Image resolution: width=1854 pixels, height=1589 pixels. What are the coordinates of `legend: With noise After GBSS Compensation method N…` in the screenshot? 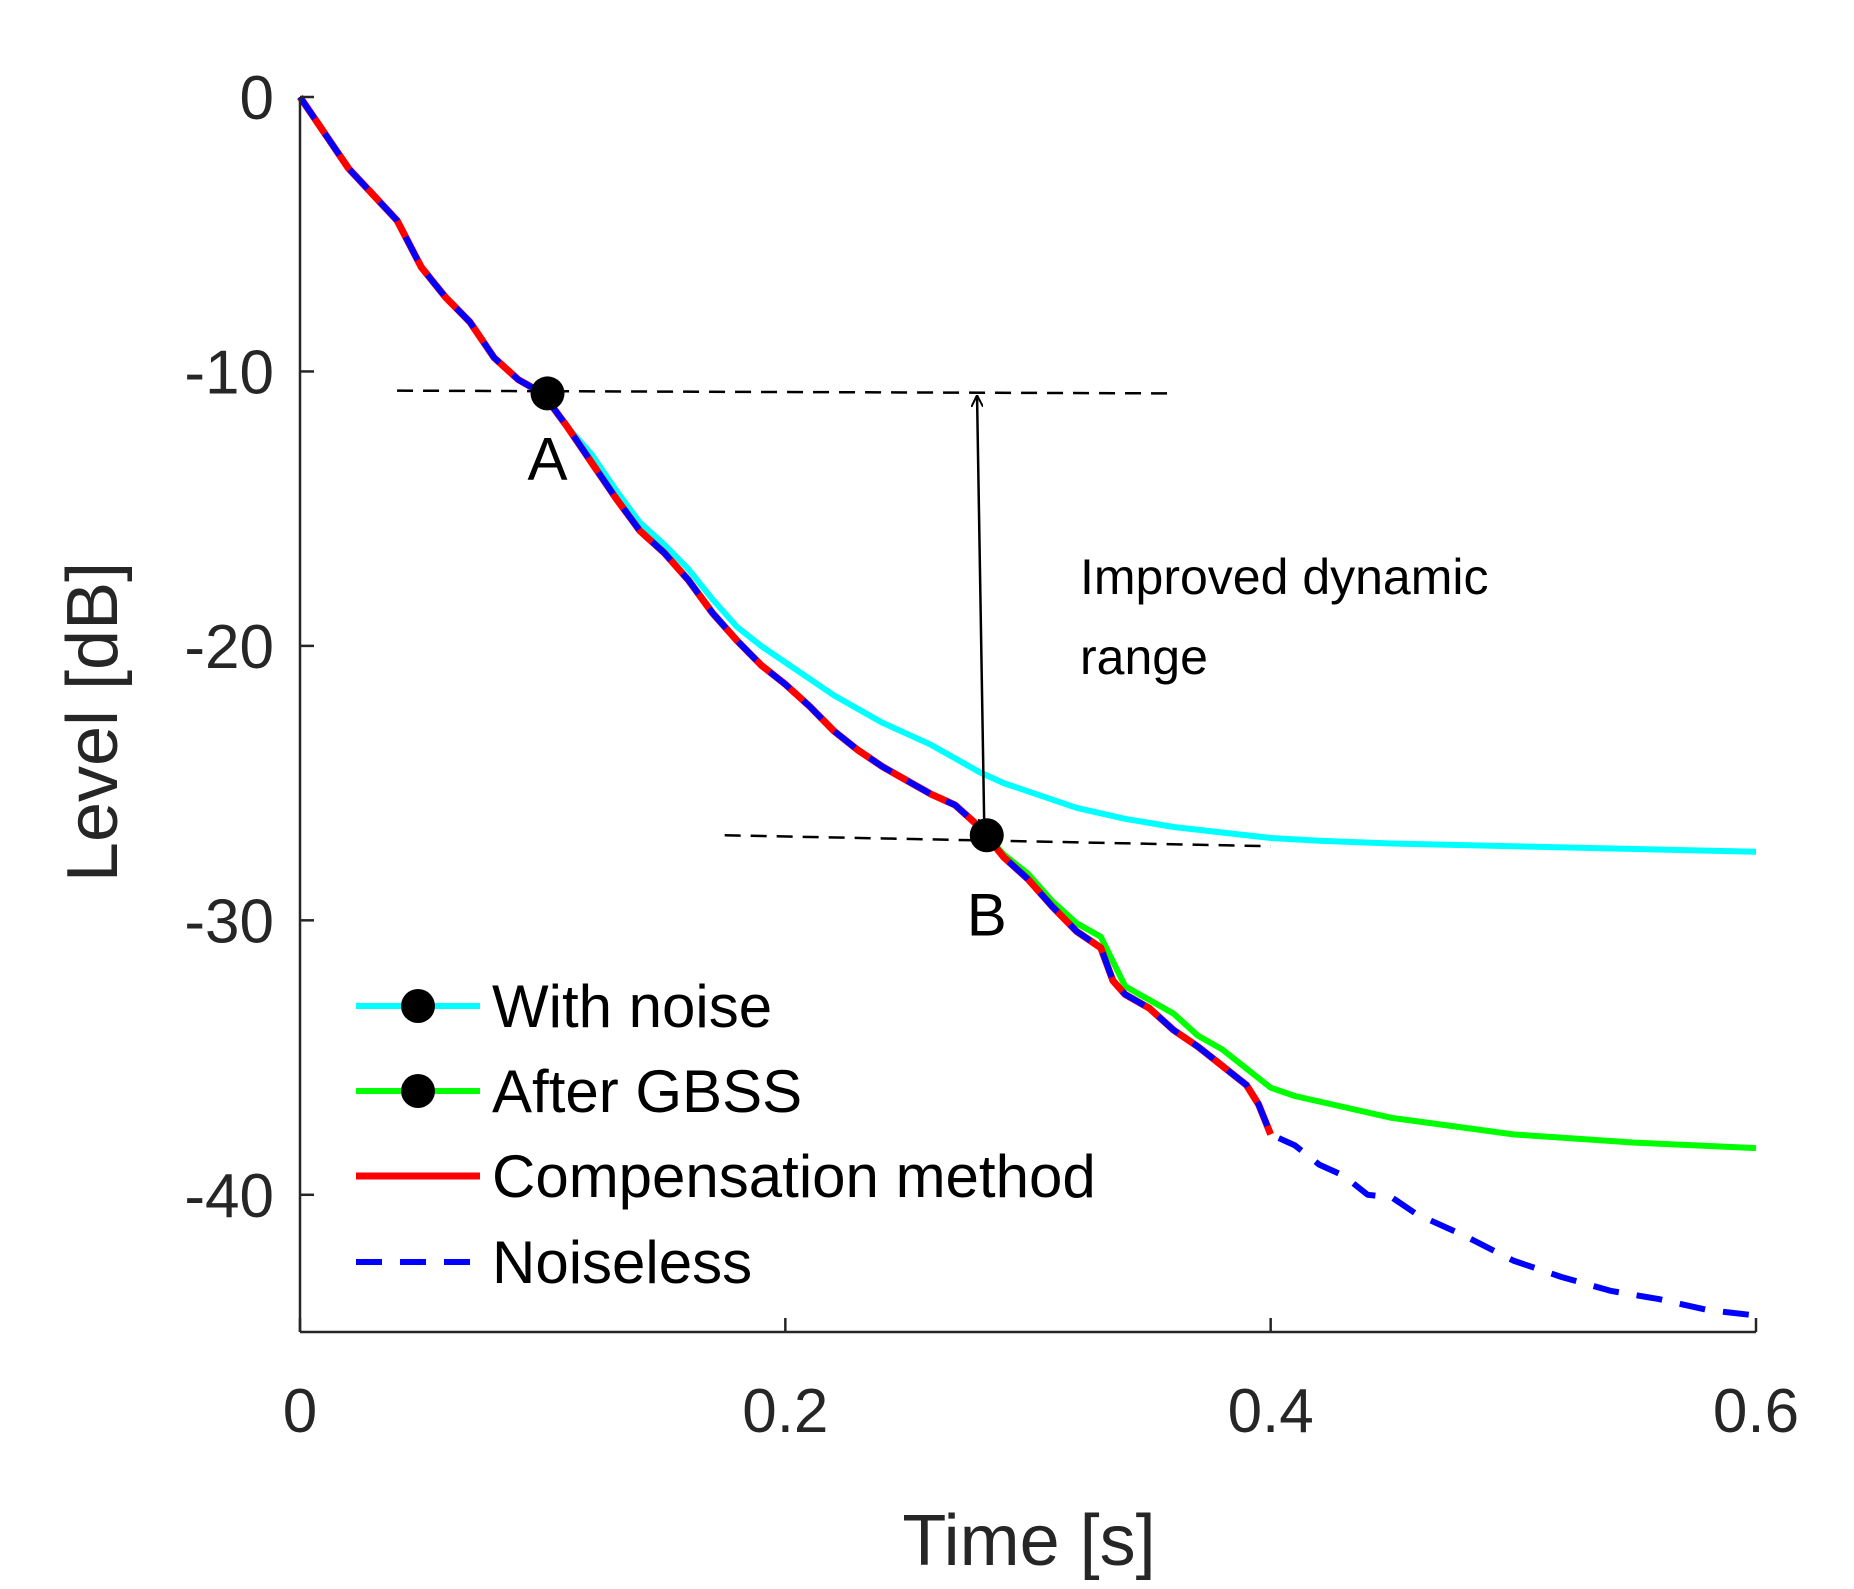 It's located at (726, 1134).